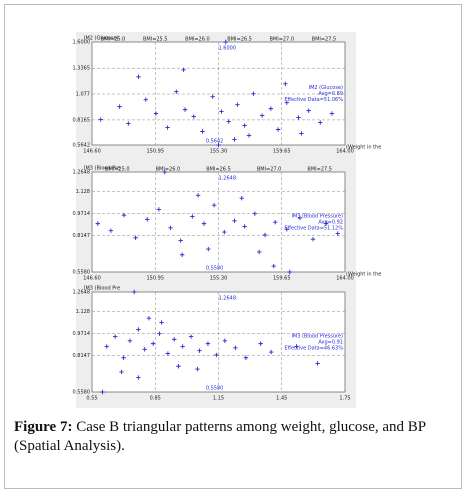 This screenshot has width=467, height=494. What do you see at coordinates (155, 399) in the screenshot?
I see `x-tick-label: 0.85` at bounding box center [155, 399].